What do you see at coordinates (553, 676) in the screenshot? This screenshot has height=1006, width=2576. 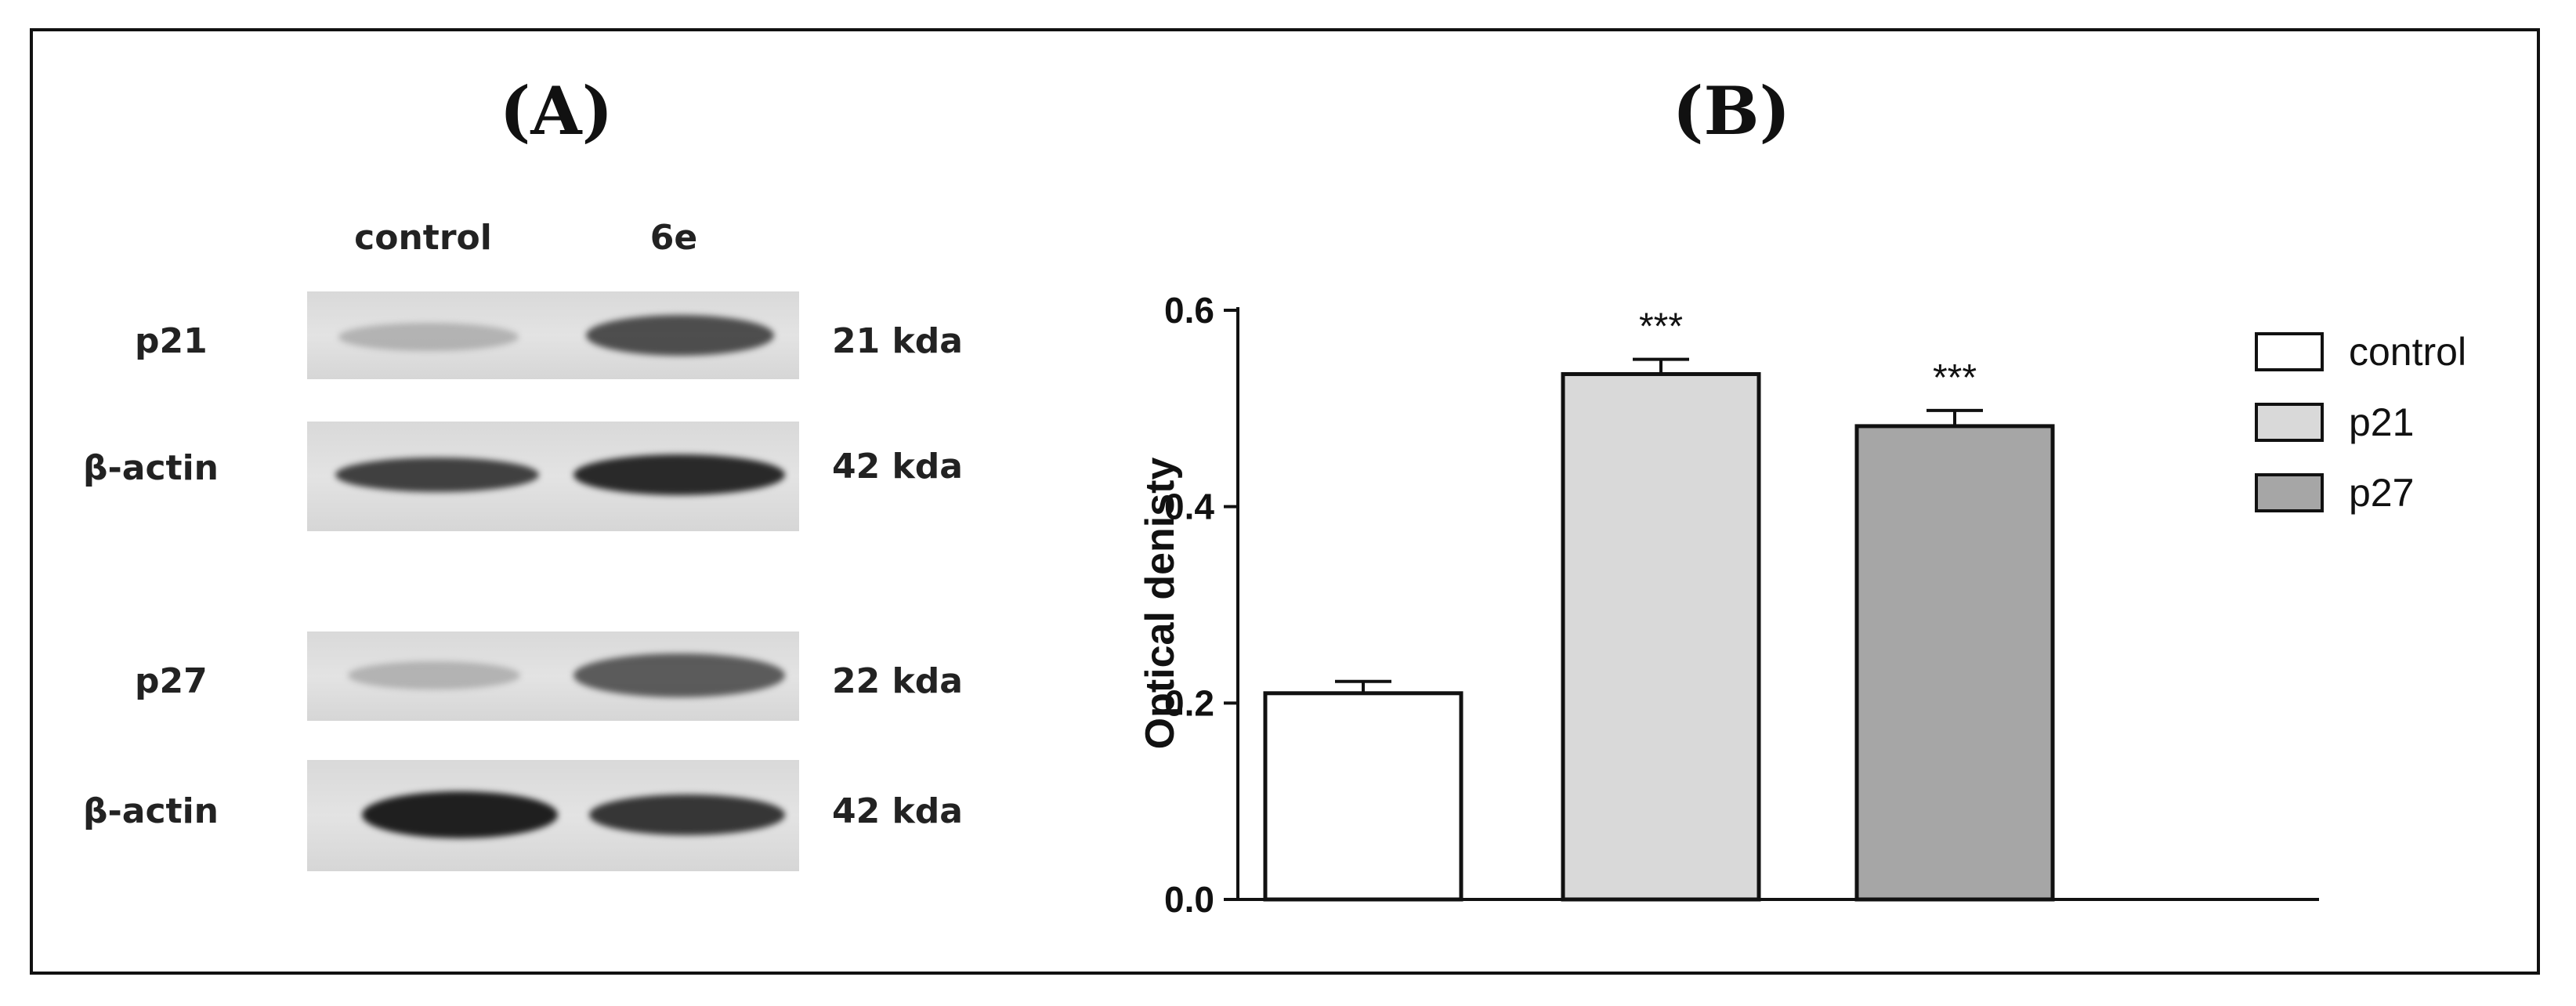 I see `blot-strip-p27` at bounding box center [553, 676].